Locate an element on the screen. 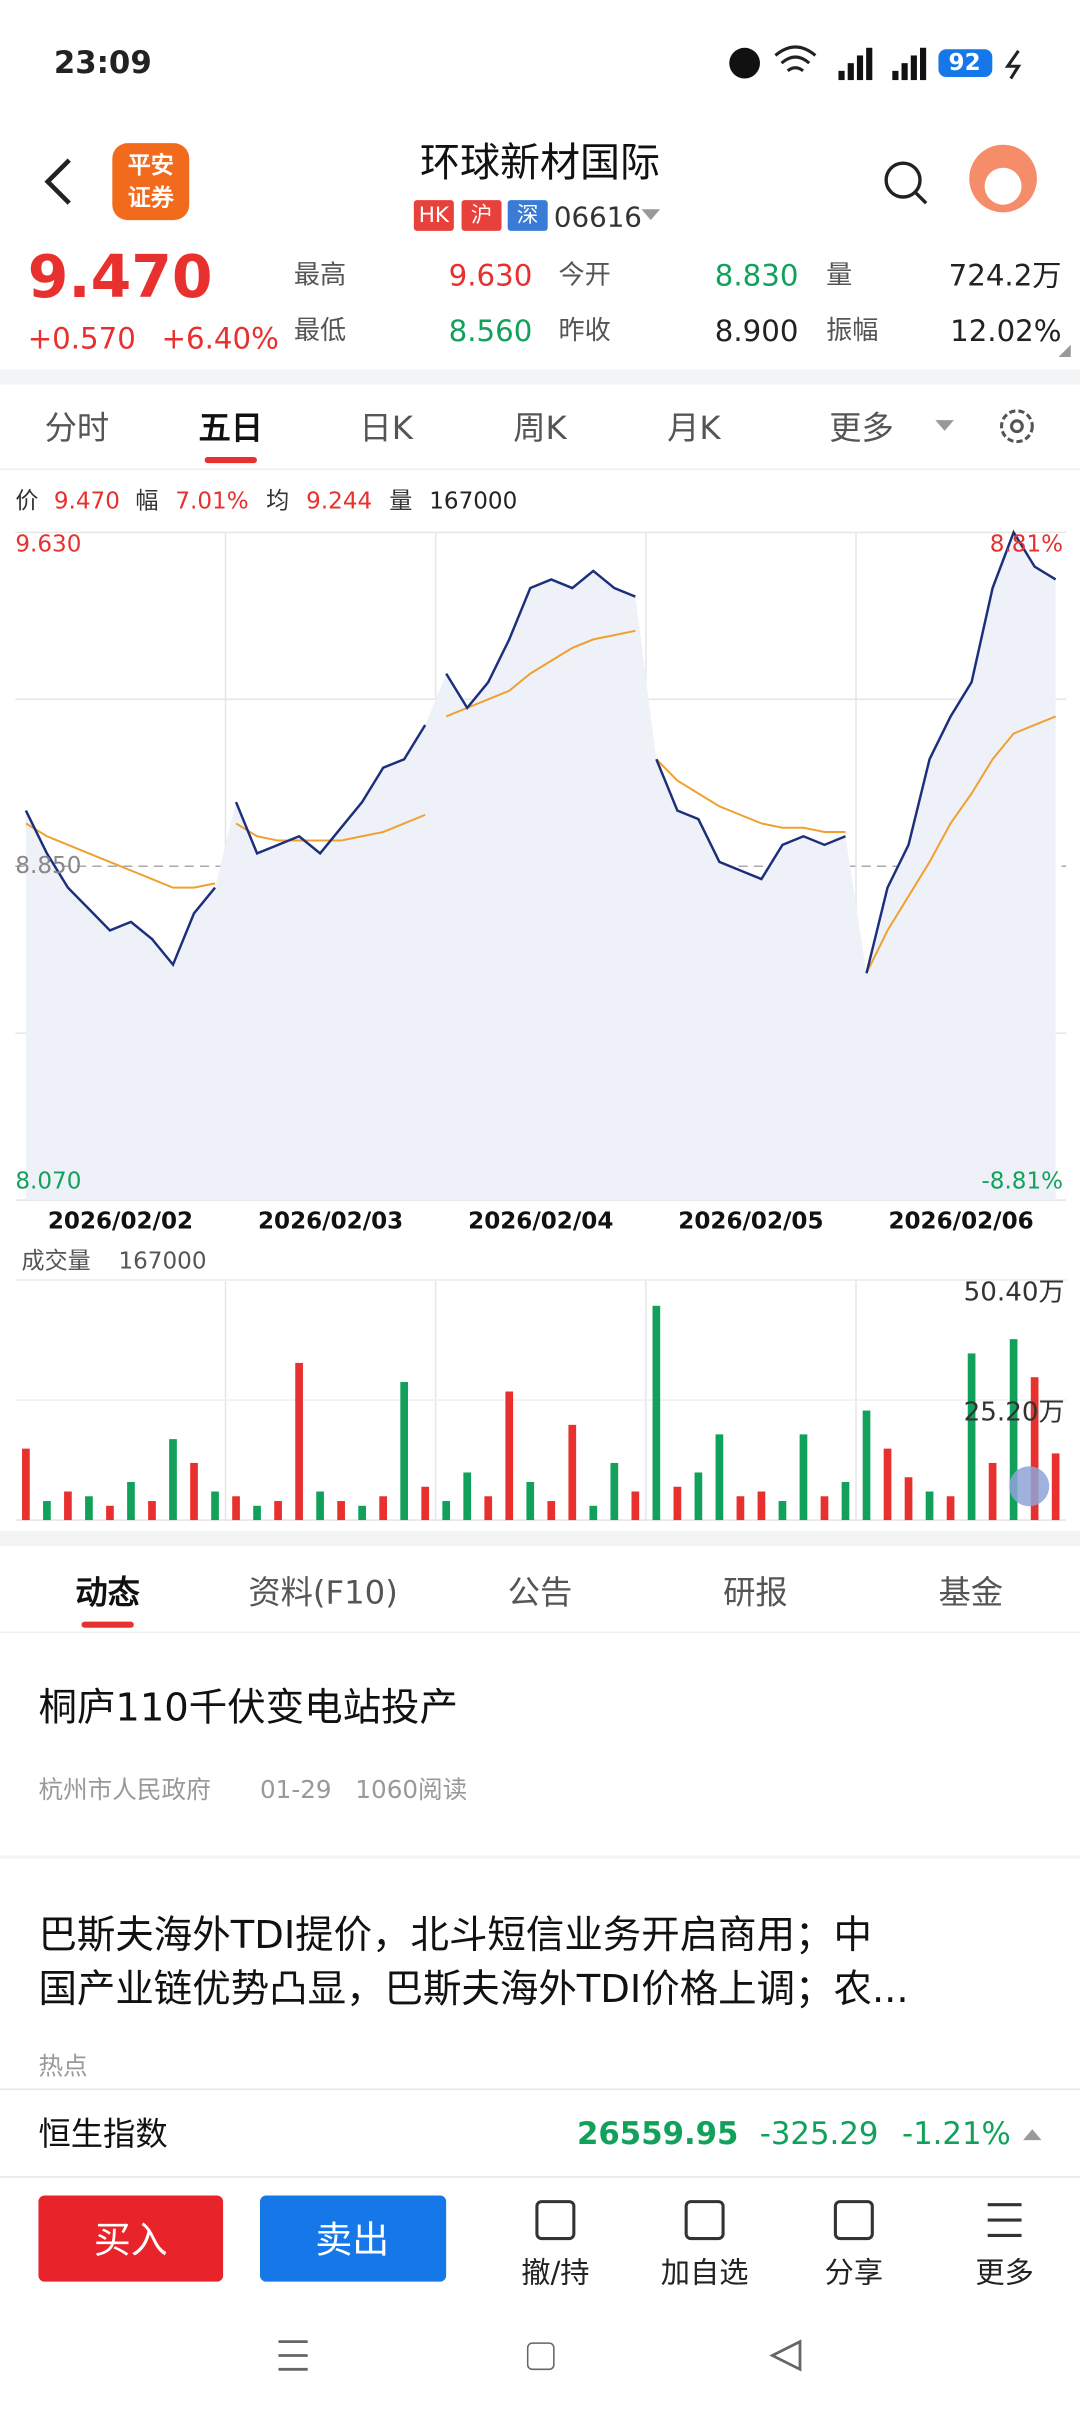  battery is located at coordinates (965, 63).